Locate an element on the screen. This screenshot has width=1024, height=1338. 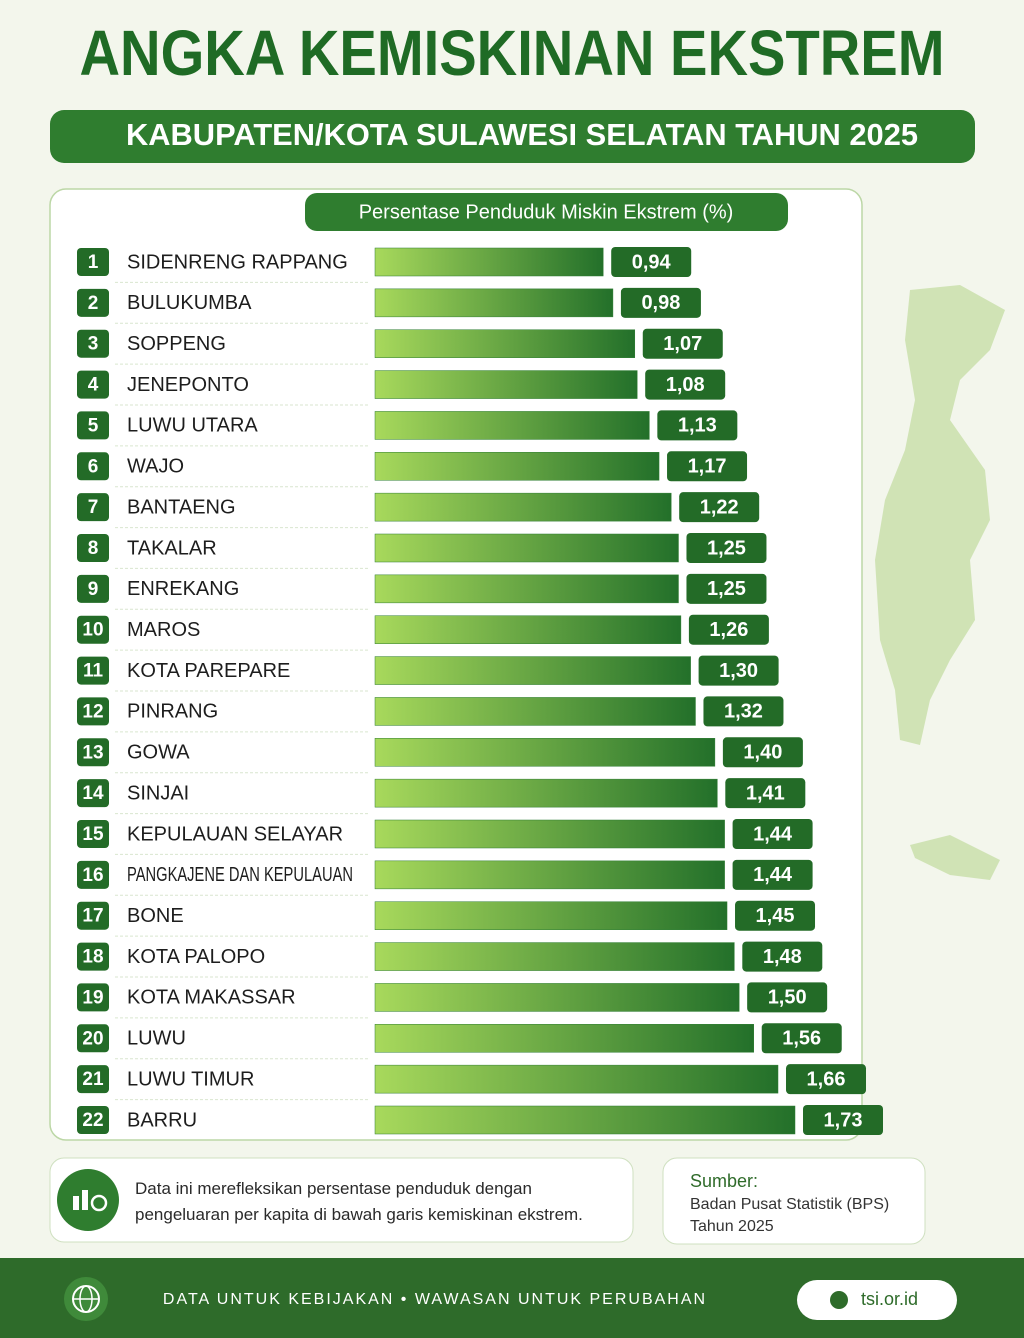
rank: 13 is located at coordinates (92, 752).